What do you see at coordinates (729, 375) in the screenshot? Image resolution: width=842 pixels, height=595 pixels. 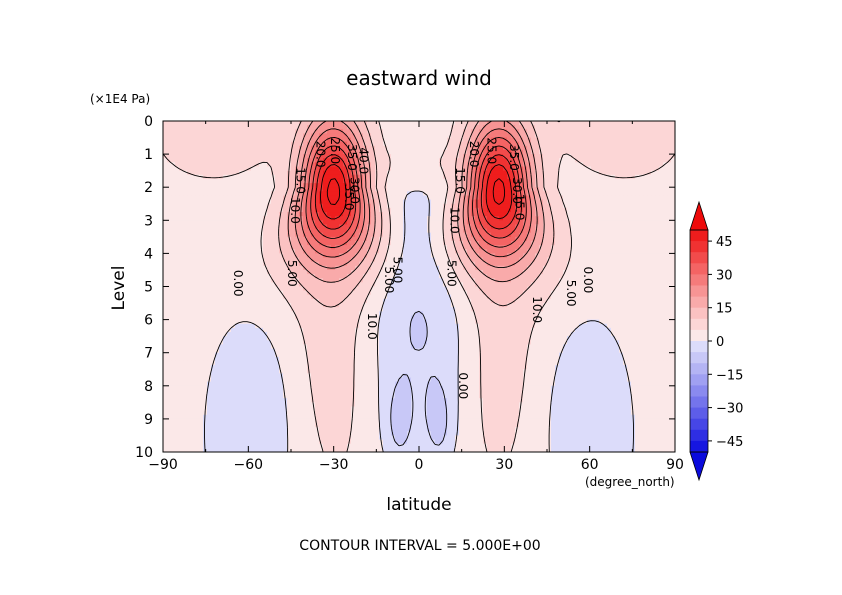 I see `colorbar-tick-label: −15` at bounding box center [729, 375].